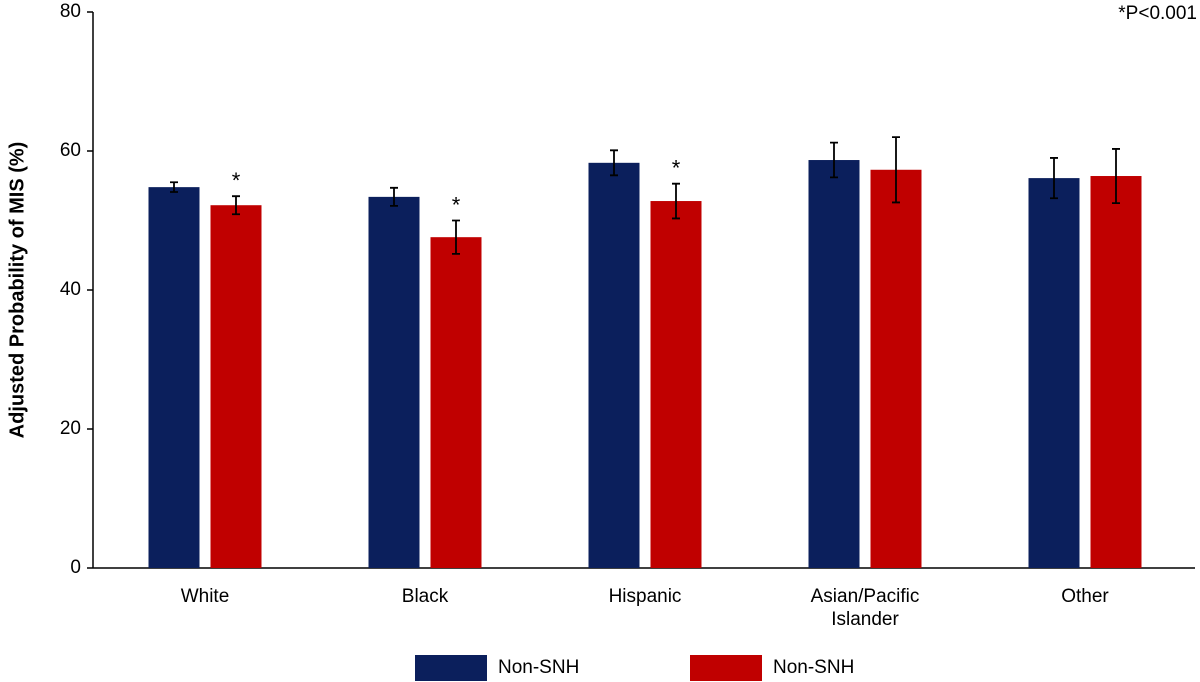 This screenshot has height=682, width=1200. Describe the element at coordinates (425, 596) in the screenshot. I see `x-tick-label: Black` at that location.